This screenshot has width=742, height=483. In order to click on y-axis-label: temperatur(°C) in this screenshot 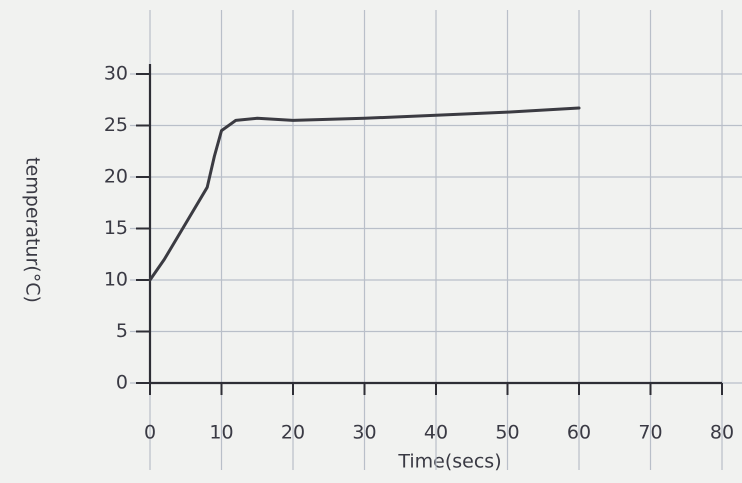, I will do `click(33, 230)`.